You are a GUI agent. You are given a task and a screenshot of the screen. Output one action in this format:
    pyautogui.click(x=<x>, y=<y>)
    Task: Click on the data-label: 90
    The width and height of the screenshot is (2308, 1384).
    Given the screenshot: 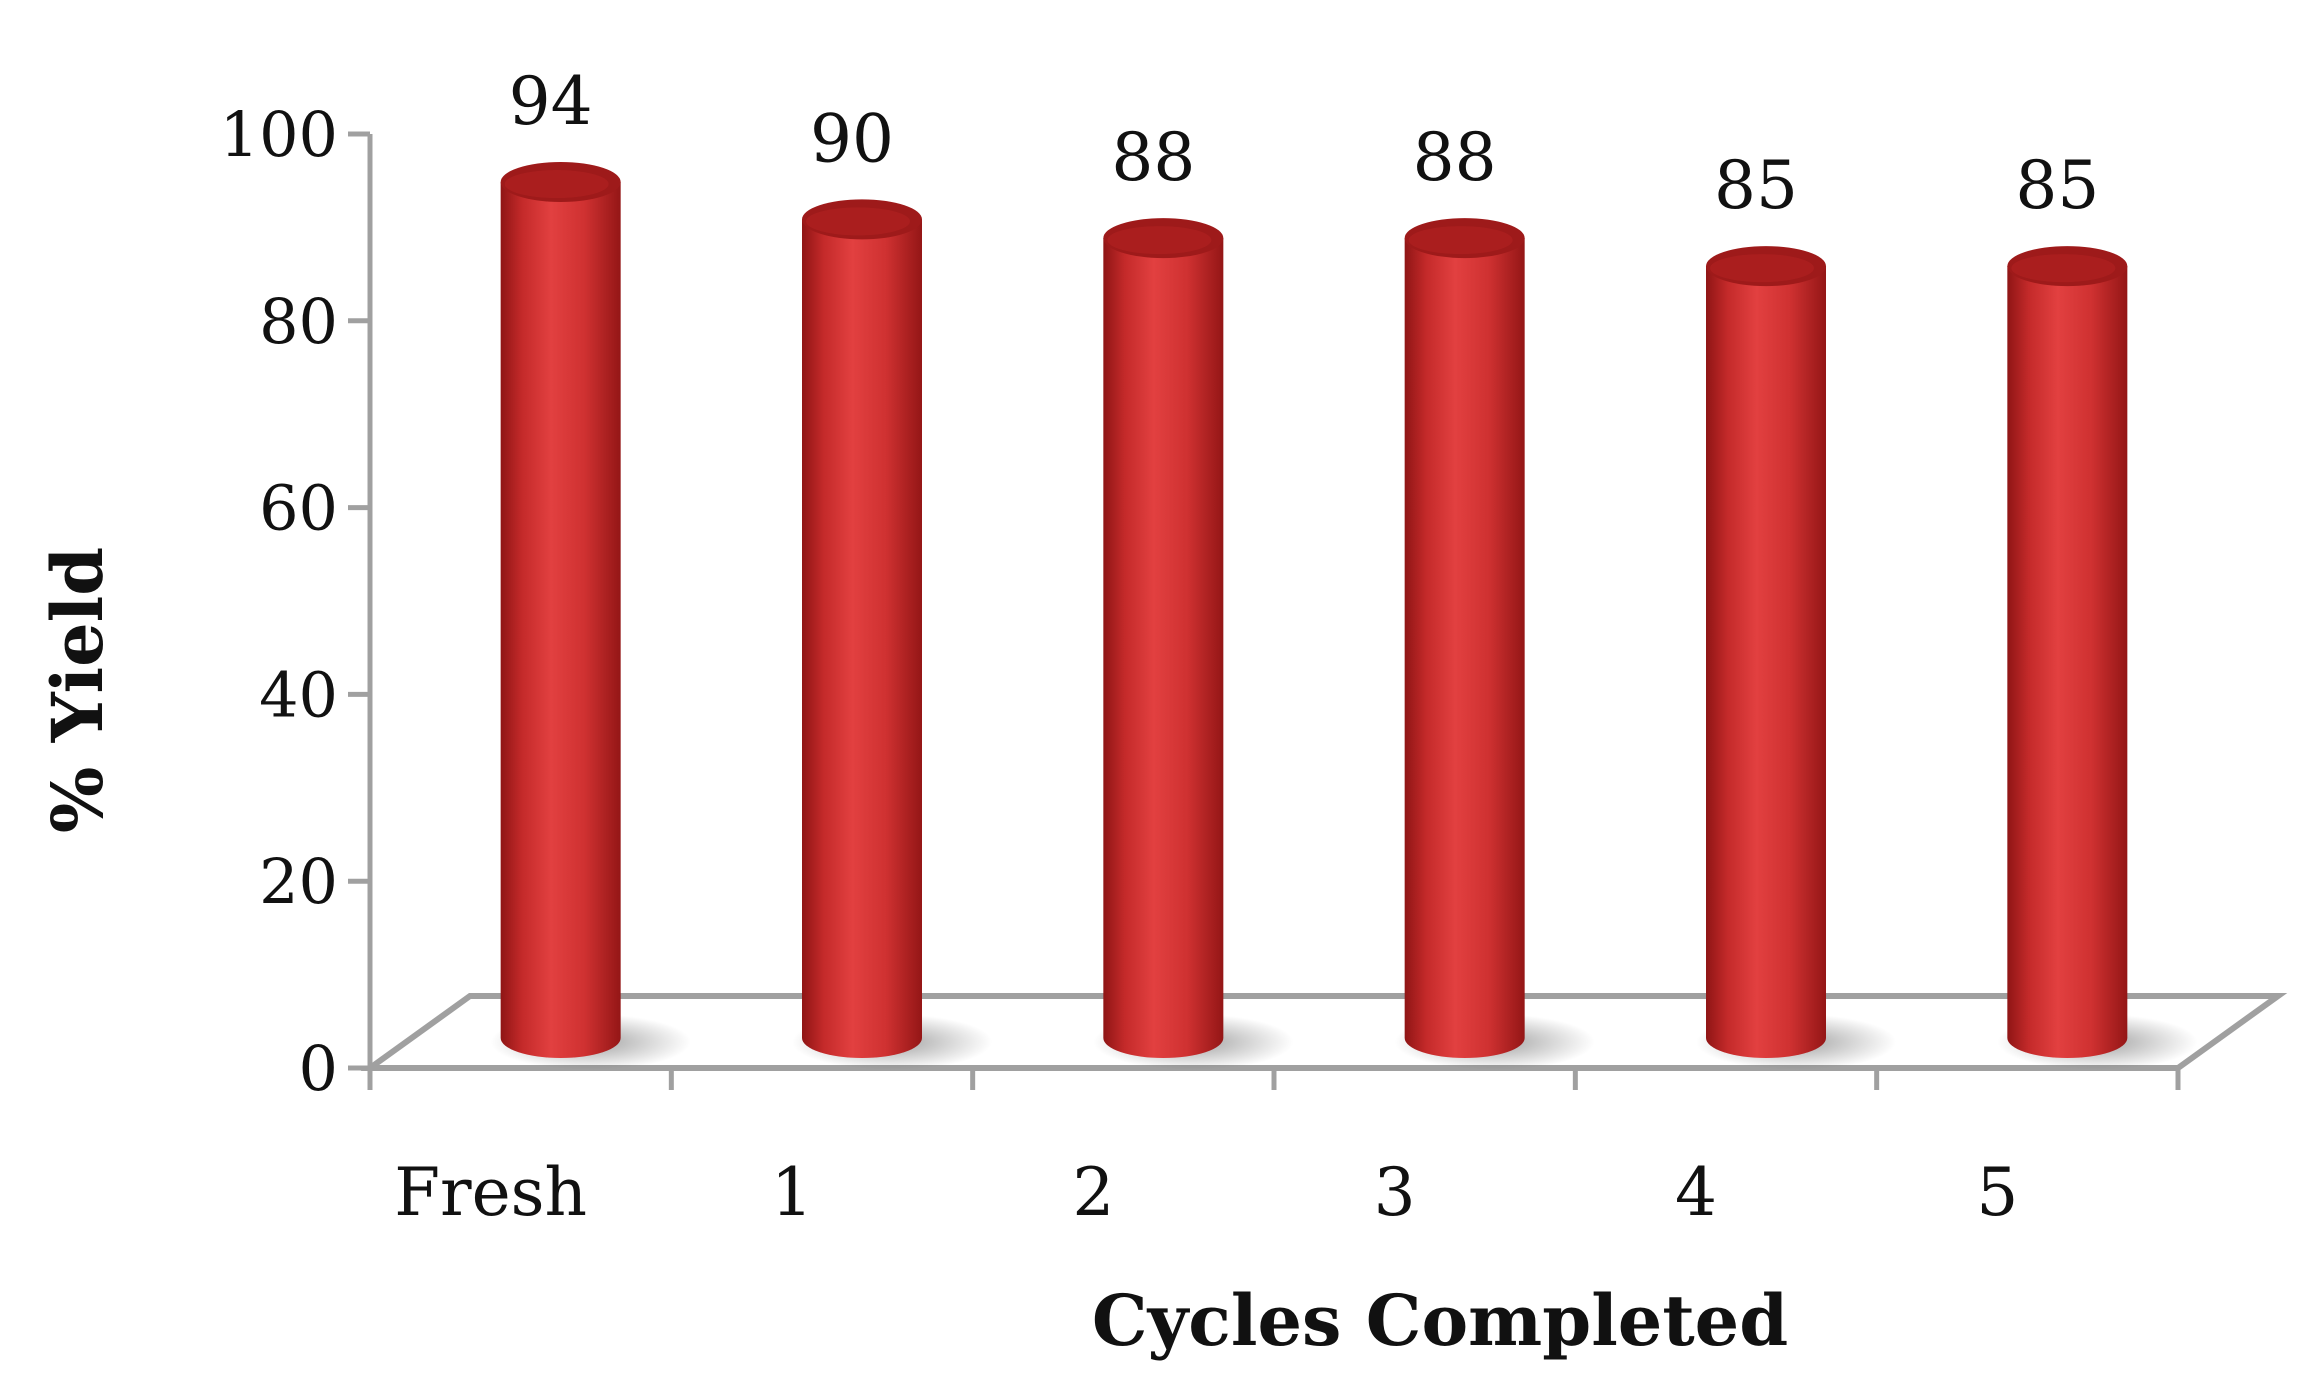 What is the action you would take?
    pyautogui.click(x=852, y=138)
    